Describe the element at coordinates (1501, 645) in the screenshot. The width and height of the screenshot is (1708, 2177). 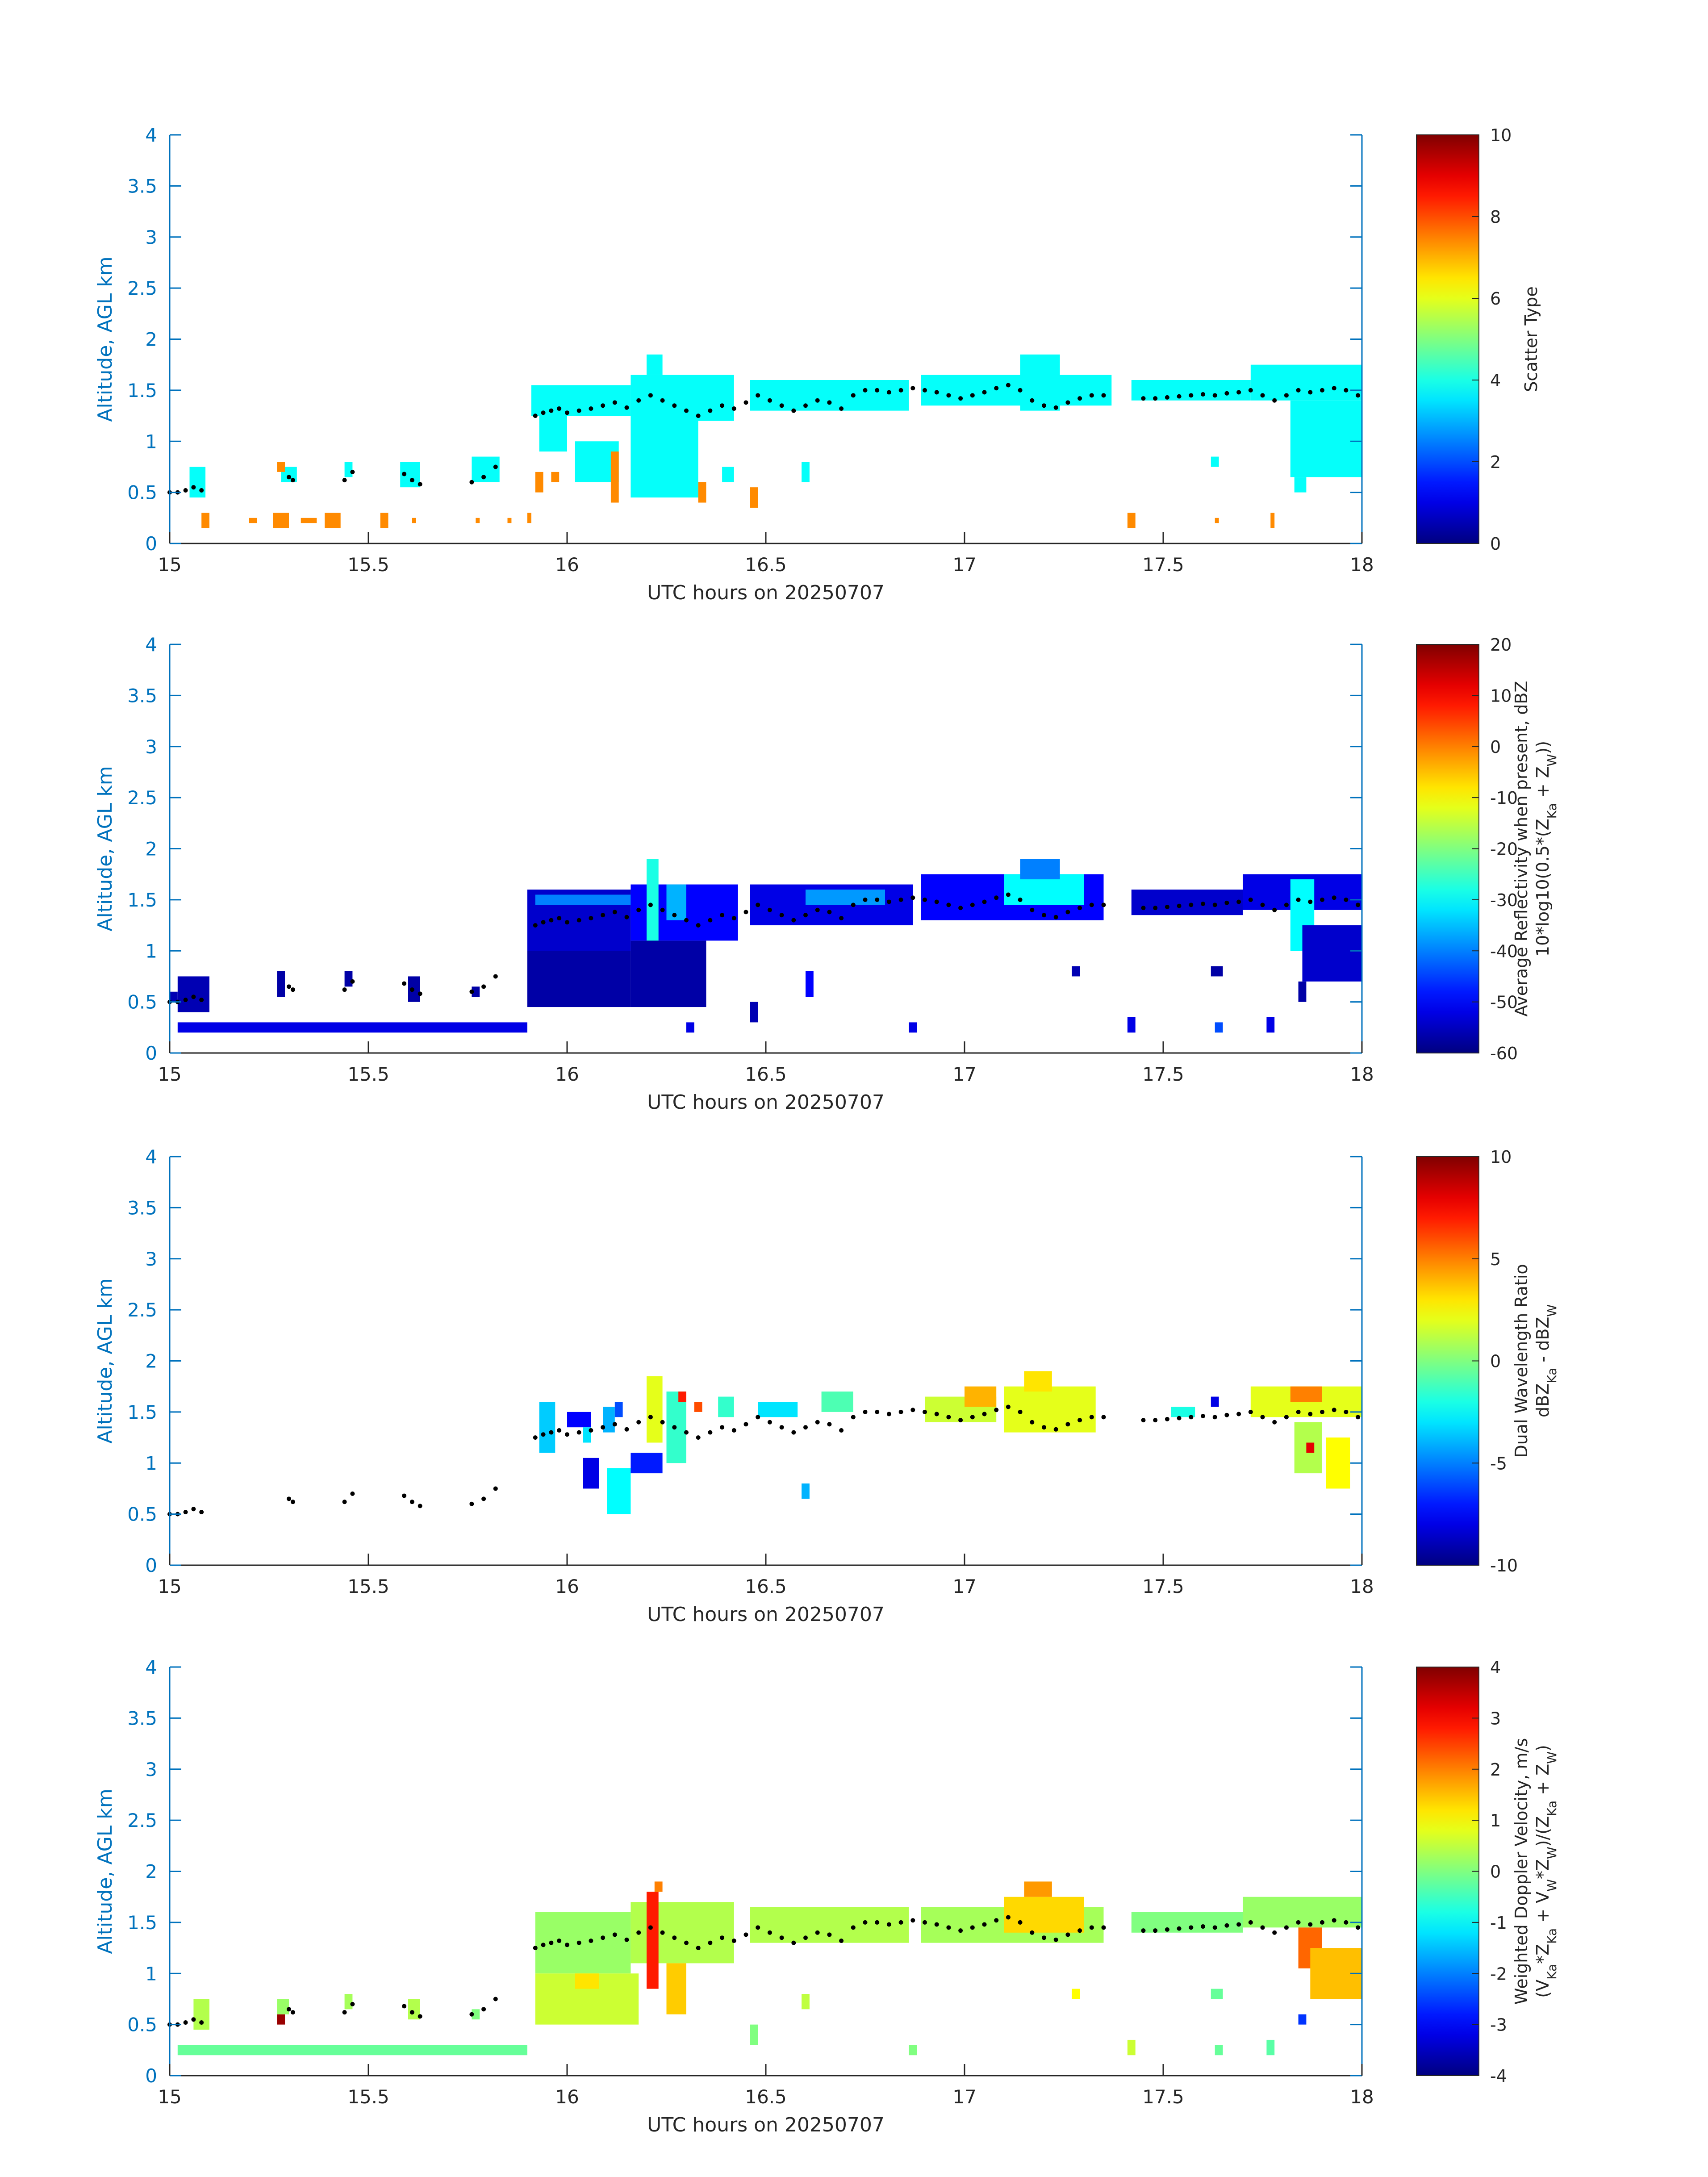
I see `colorbar-tick-label: 20` at that location.